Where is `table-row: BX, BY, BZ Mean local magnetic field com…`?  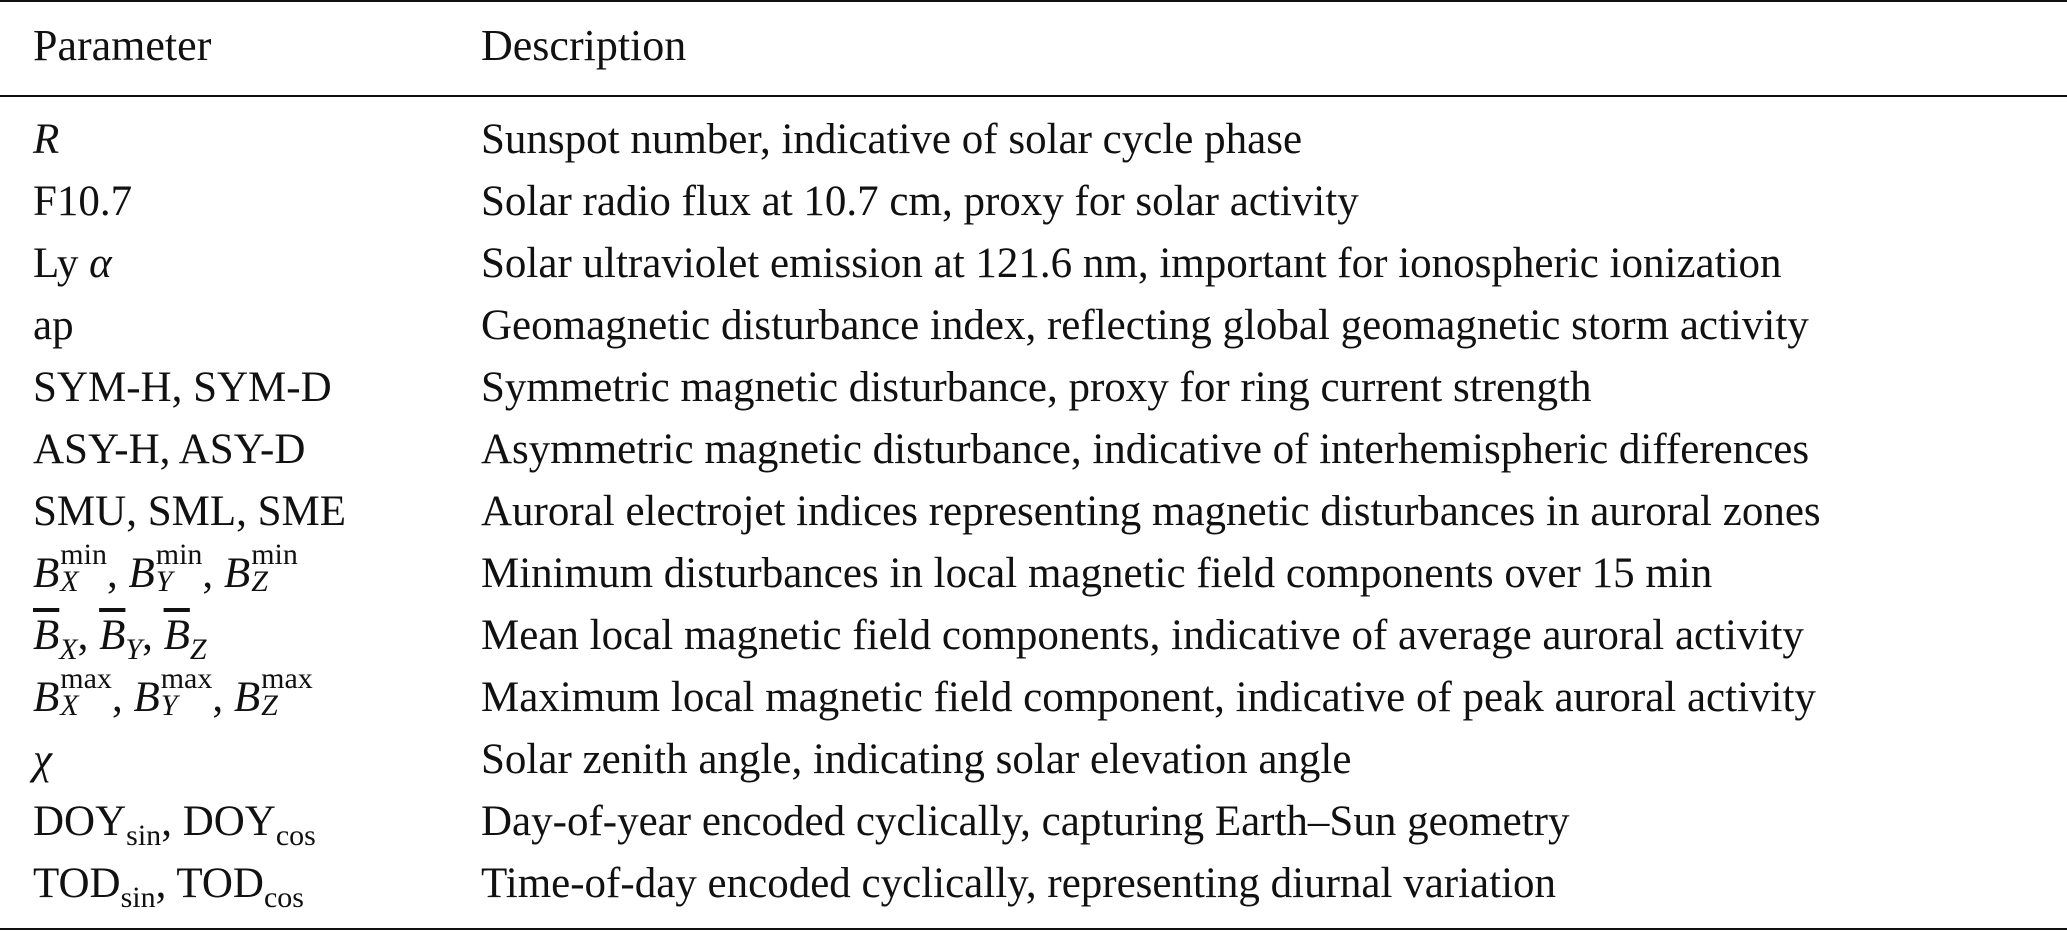 table-row: BX, BY, BZ Mean local magnetic field com… is located at coordinates (1033, 636).